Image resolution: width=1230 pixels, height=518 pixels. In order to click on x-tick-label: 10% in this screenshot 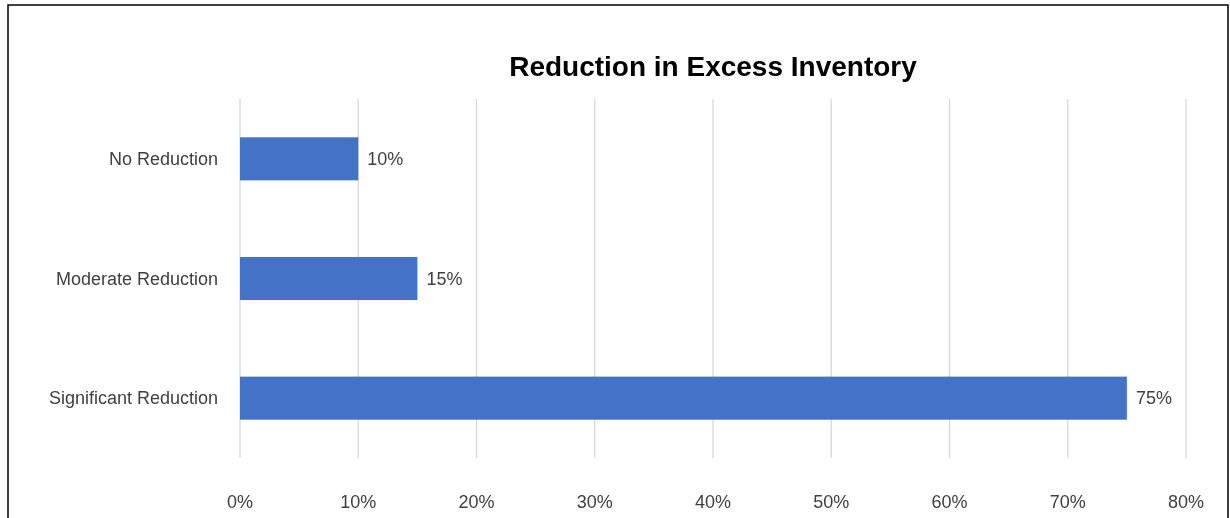, I will do `click(358, 502)`.